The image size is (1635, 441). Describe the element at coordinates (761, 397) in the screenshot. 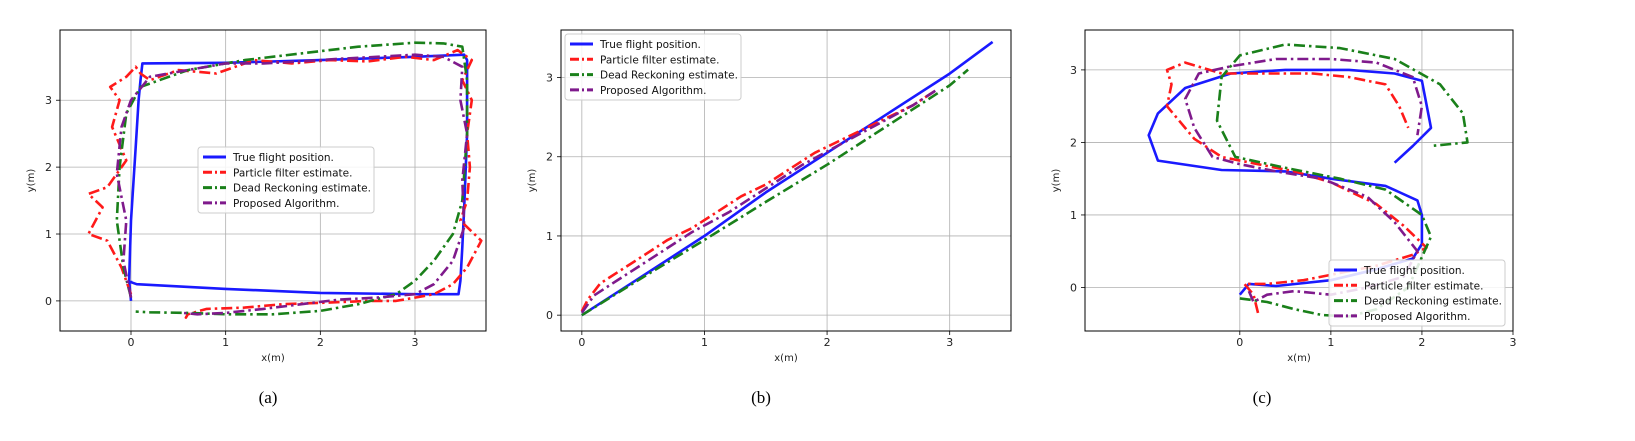

I see `panel-caption: (b)` at that location.